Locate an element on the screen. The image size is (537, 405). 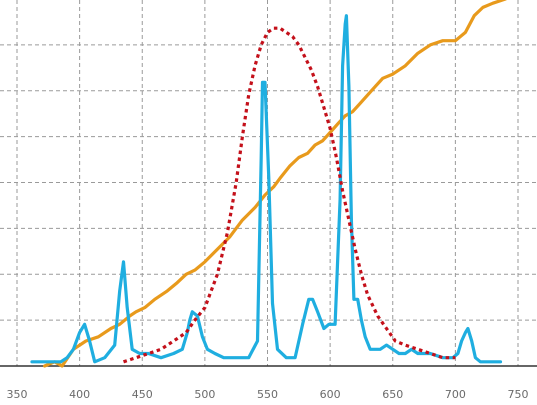
x-tick-label: 650 is located at coordinates (392, 394).